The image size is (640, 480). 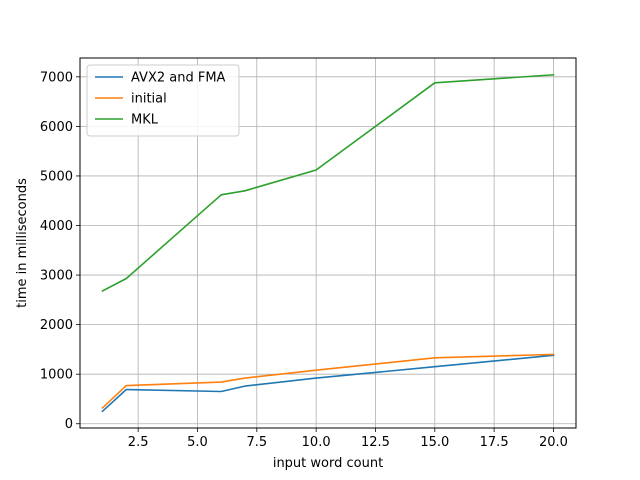 What do you see at coordinates (22, 243) in the screenshot?
I see `y-axis-label: time in milliseconds` at bounding box center [22, 243].